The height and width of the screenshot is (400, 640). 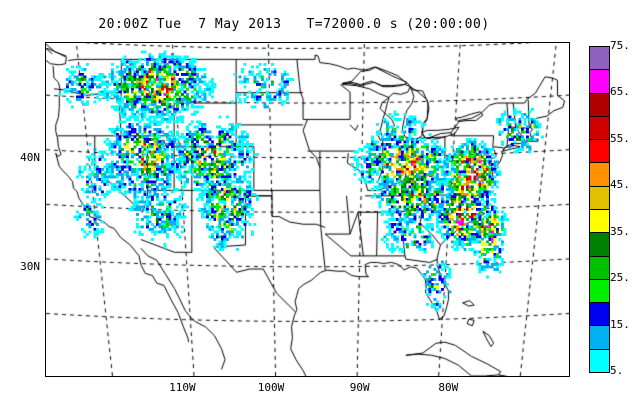 What do you see at coordinates (620, 92) in the screenshot?
I see `colorbar-tick-65: 65.` at bounding box center [620, 92].